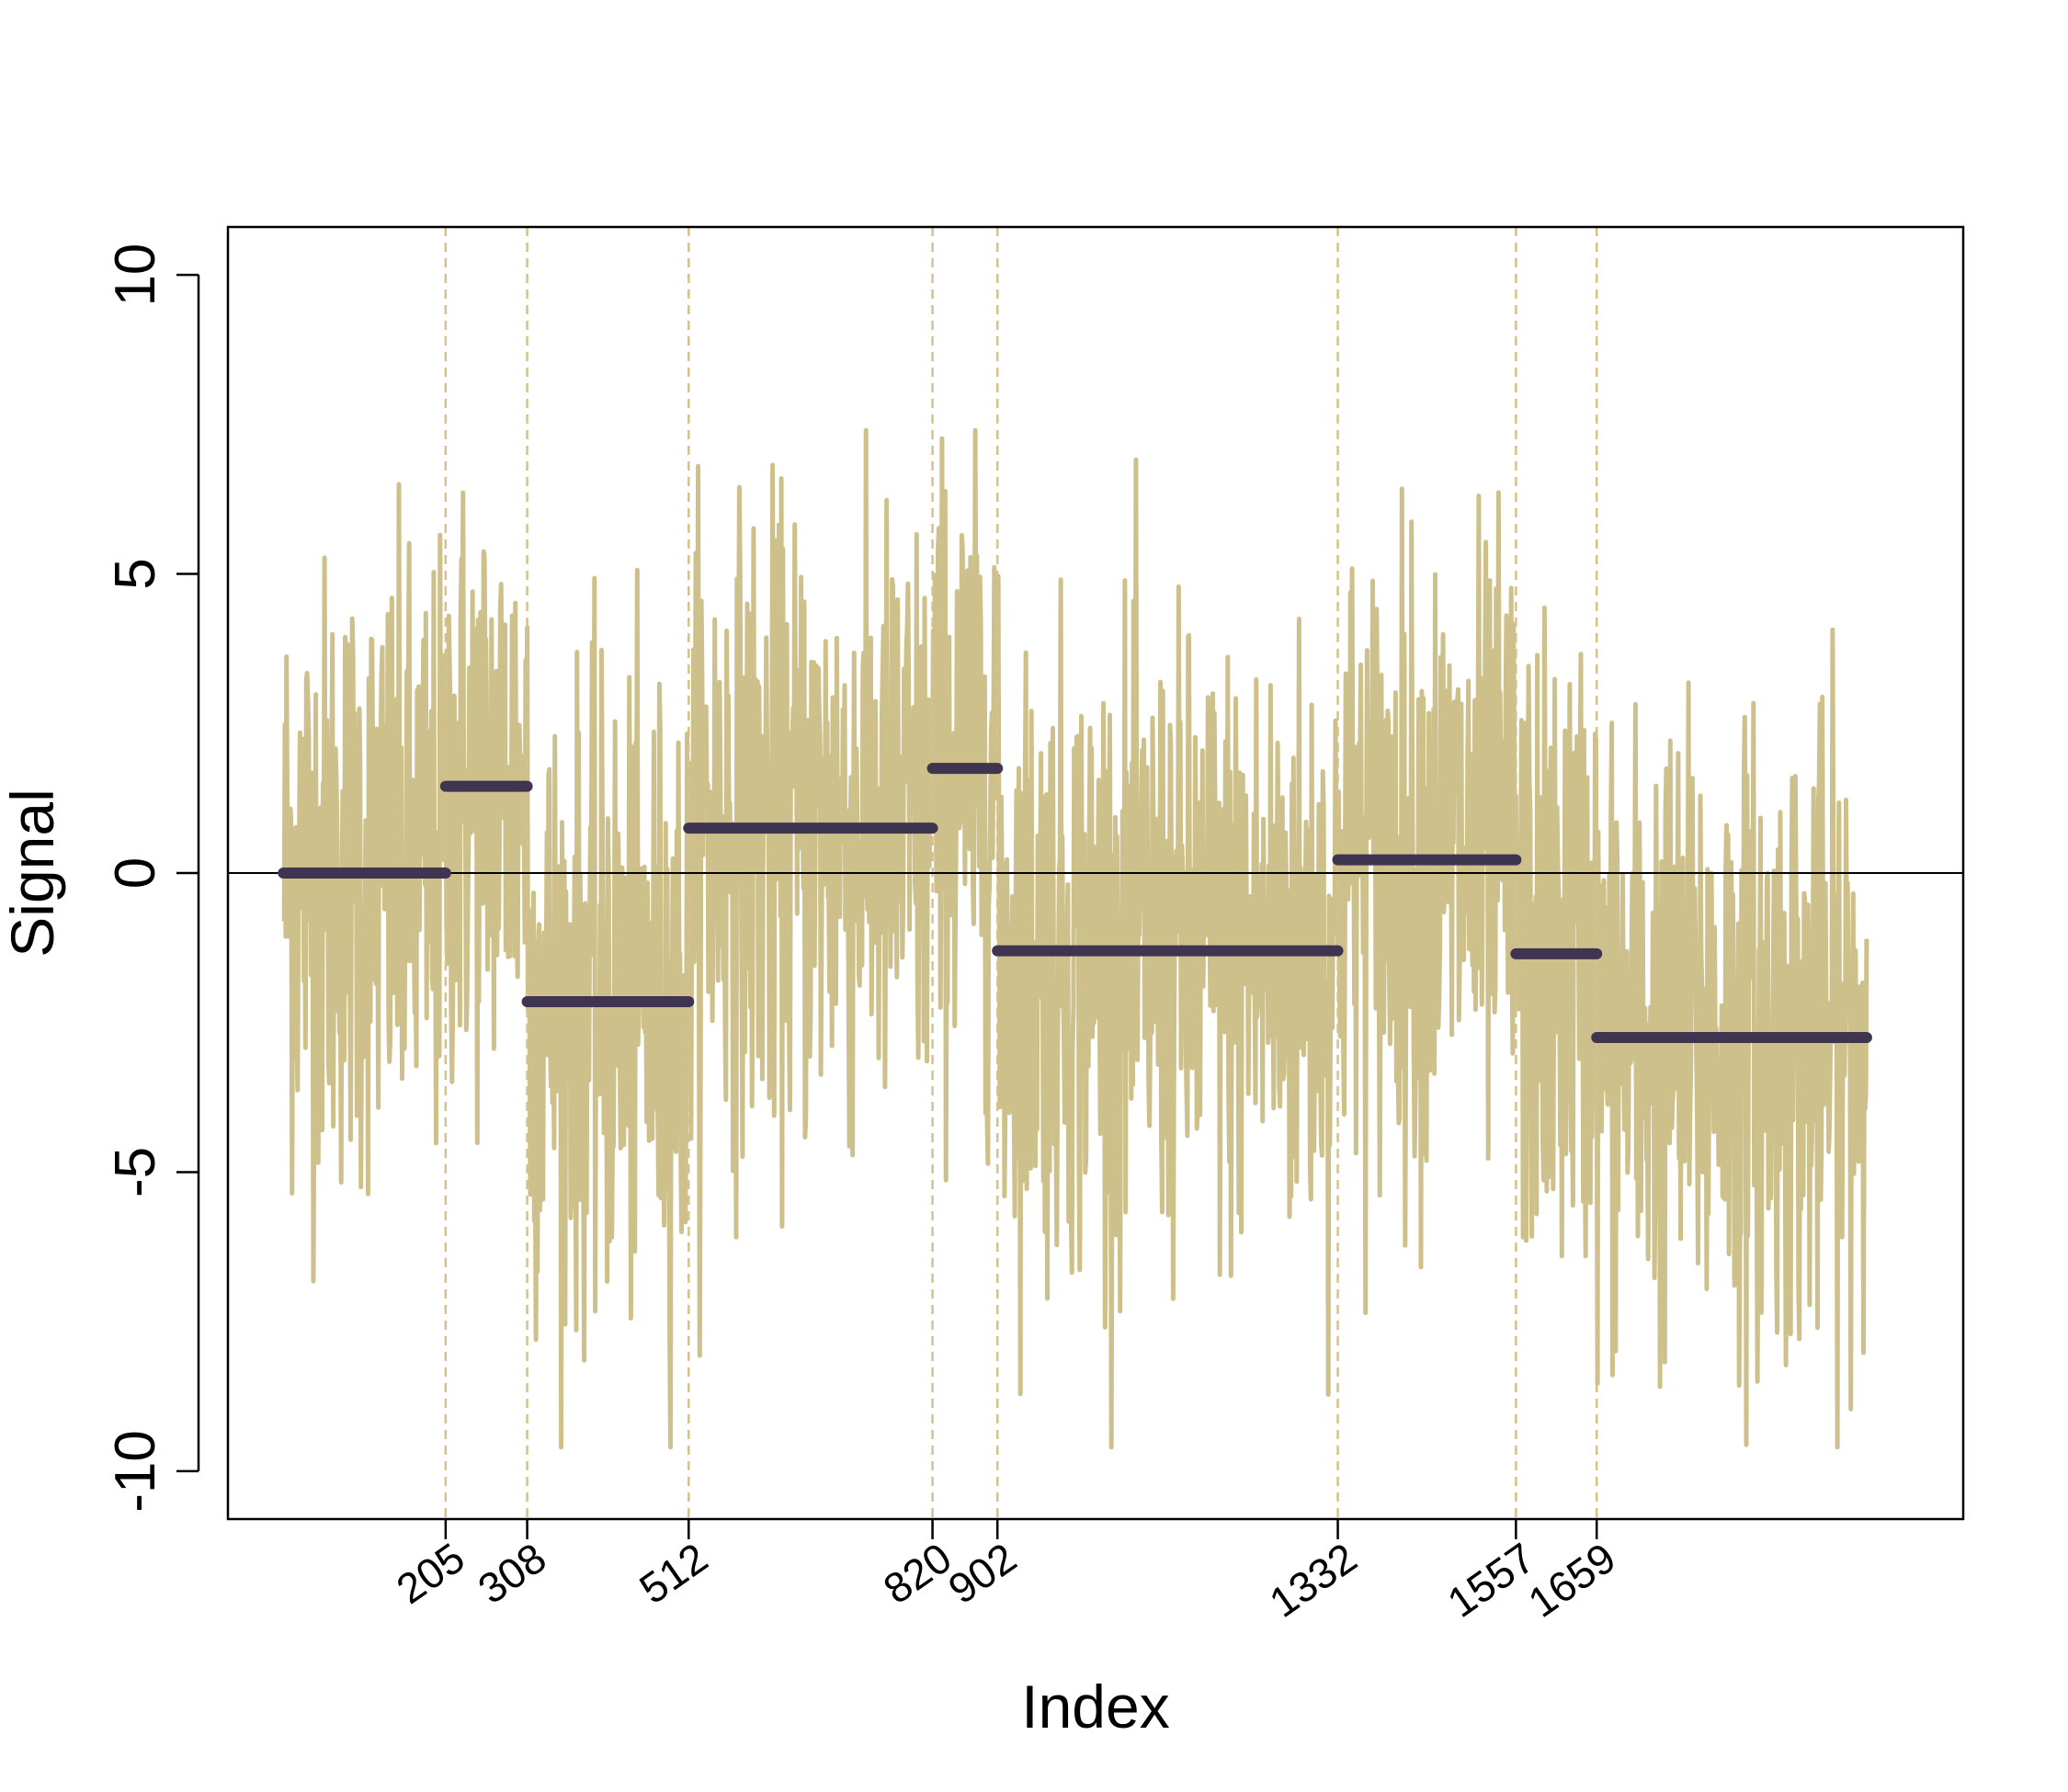  What do you see at coordinates (1490, 1580) in the screenshot?
I see `x-tick-label: 1557` at bounding box center [1490, 1580].